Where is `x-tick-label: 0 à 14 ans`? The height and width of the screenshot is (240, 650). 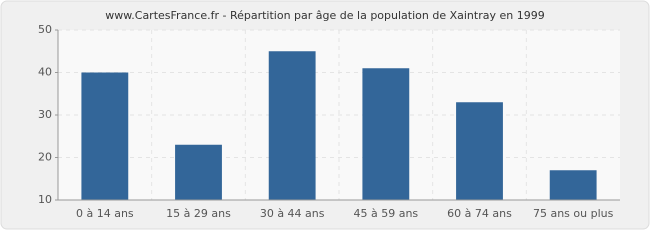 x-tick-label: 0 à 14 ans is located at coordinates (105, 213).